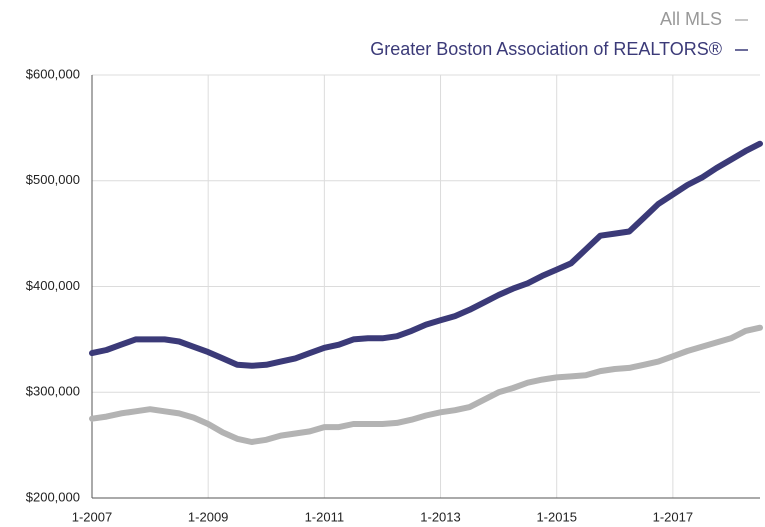 Image resolution: width=765 pixels, height=527 pixels. I want to click on x-tick-label: 1-2009, so click(208, 516).